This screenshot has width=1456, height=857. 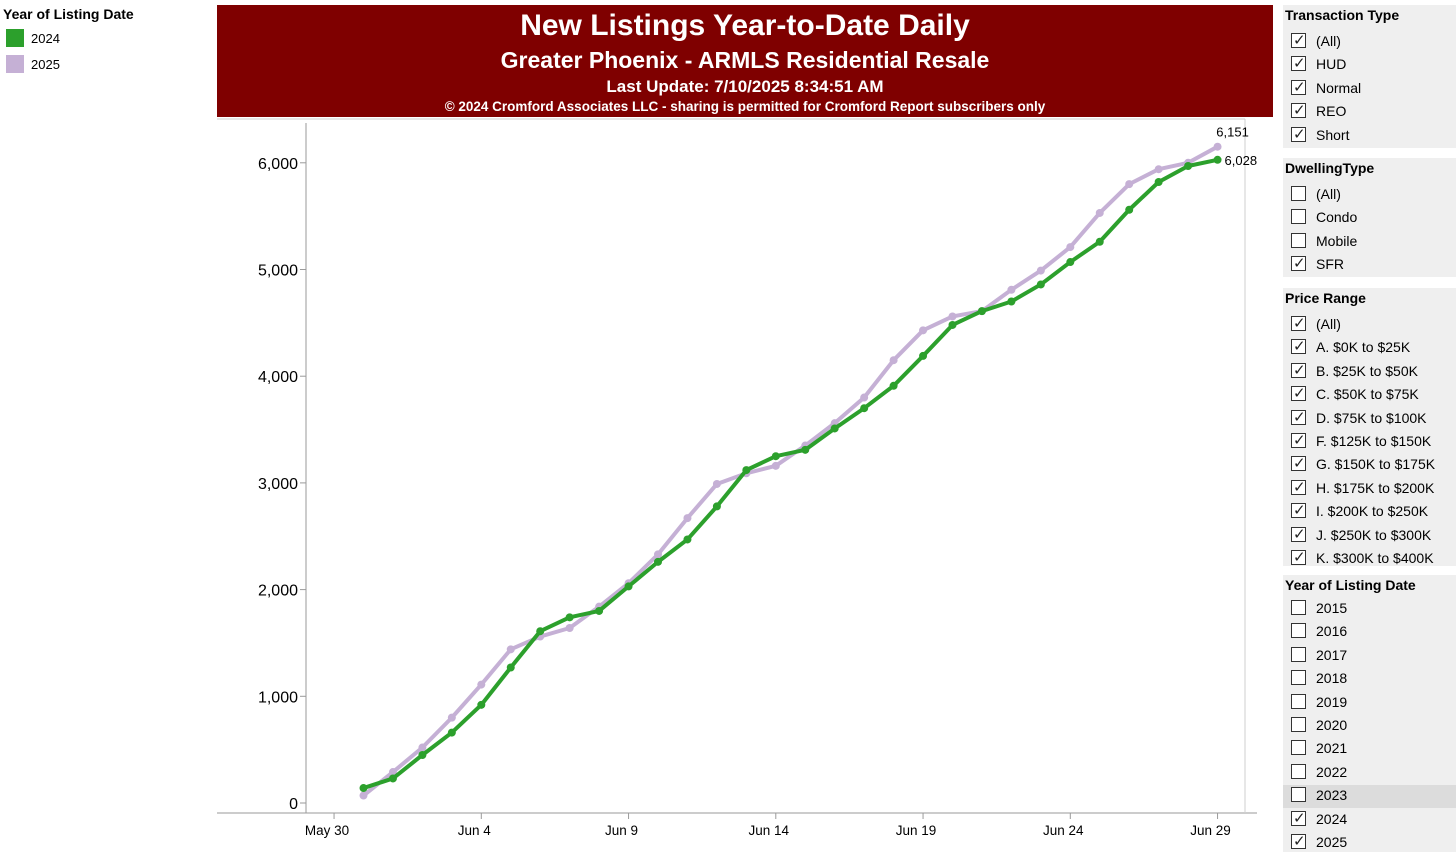 What do you see at coordinates (1232, 132) in the screenshot?
I see `end-value-label-2025: 6,151` at bounding box center [1232, 132].